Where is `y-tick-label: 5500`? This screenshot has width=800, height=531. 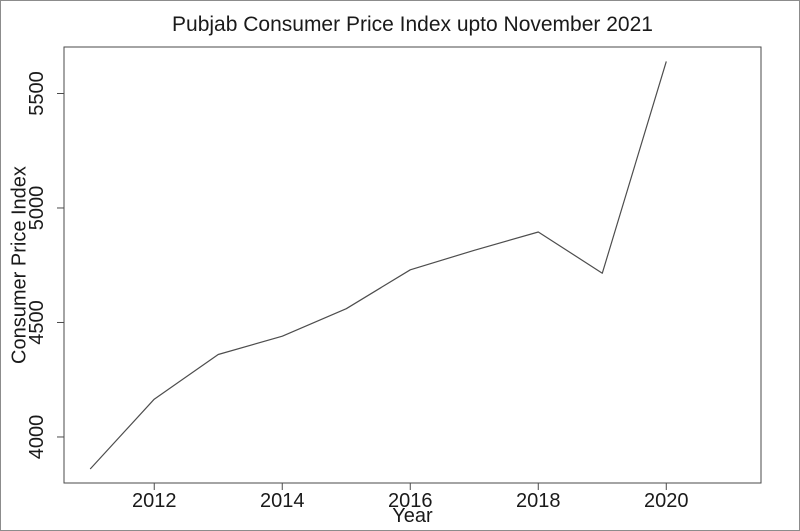 y-tick-label: 5500 is located at coordinates (37, 93).